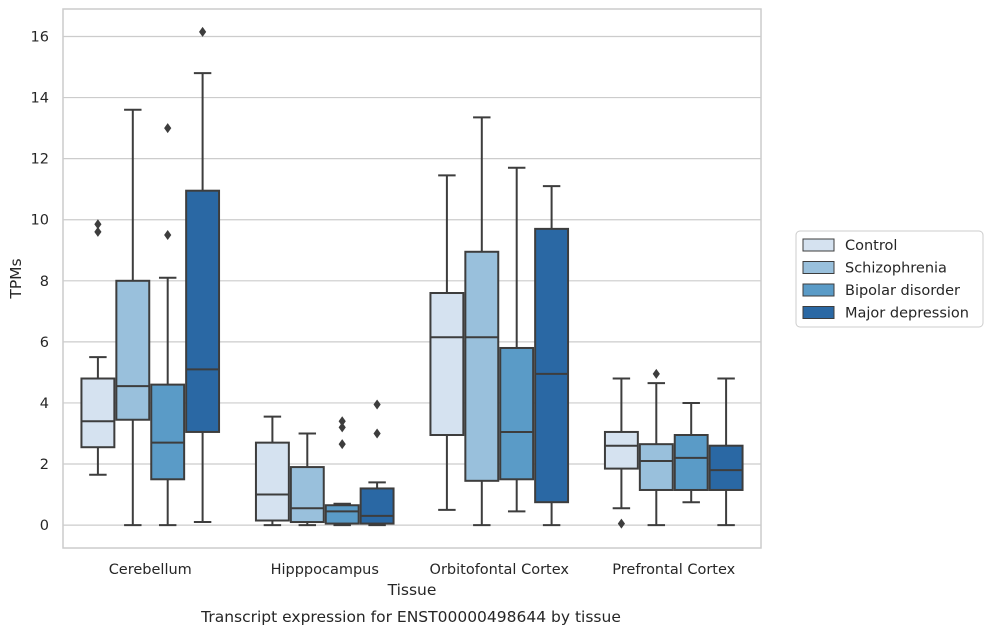 This screenshot has width=992, height=634. What do you see at coordinates (673, 570) in the screenshot?
I see `x-tick-label: Prefrontal Cortex` at bounding box center [673, 570].